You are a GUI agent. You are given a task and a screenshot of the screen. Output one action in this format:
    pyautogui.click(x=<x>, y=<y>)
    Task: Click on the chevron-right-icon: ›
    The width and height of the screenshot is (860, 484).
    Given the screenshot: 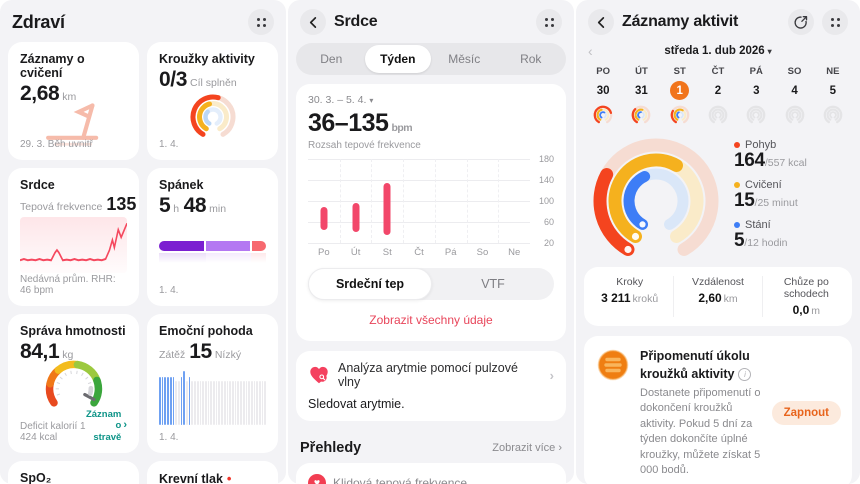 What is the action you would take?
    pyautogui.click(x=551, y=375)
    